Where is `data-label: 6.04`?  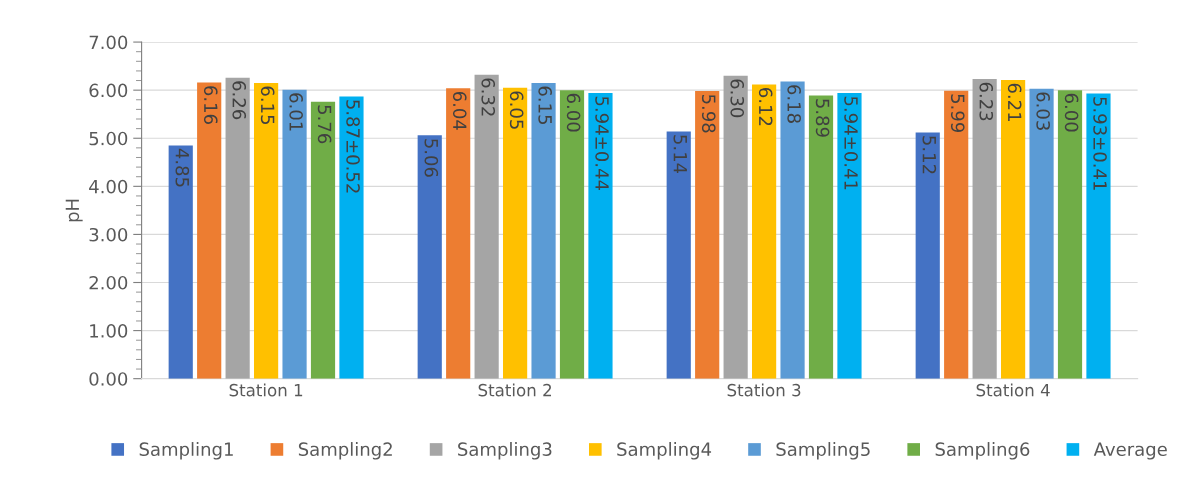
data-label: 6.04 is located at coordinates (459, 110).